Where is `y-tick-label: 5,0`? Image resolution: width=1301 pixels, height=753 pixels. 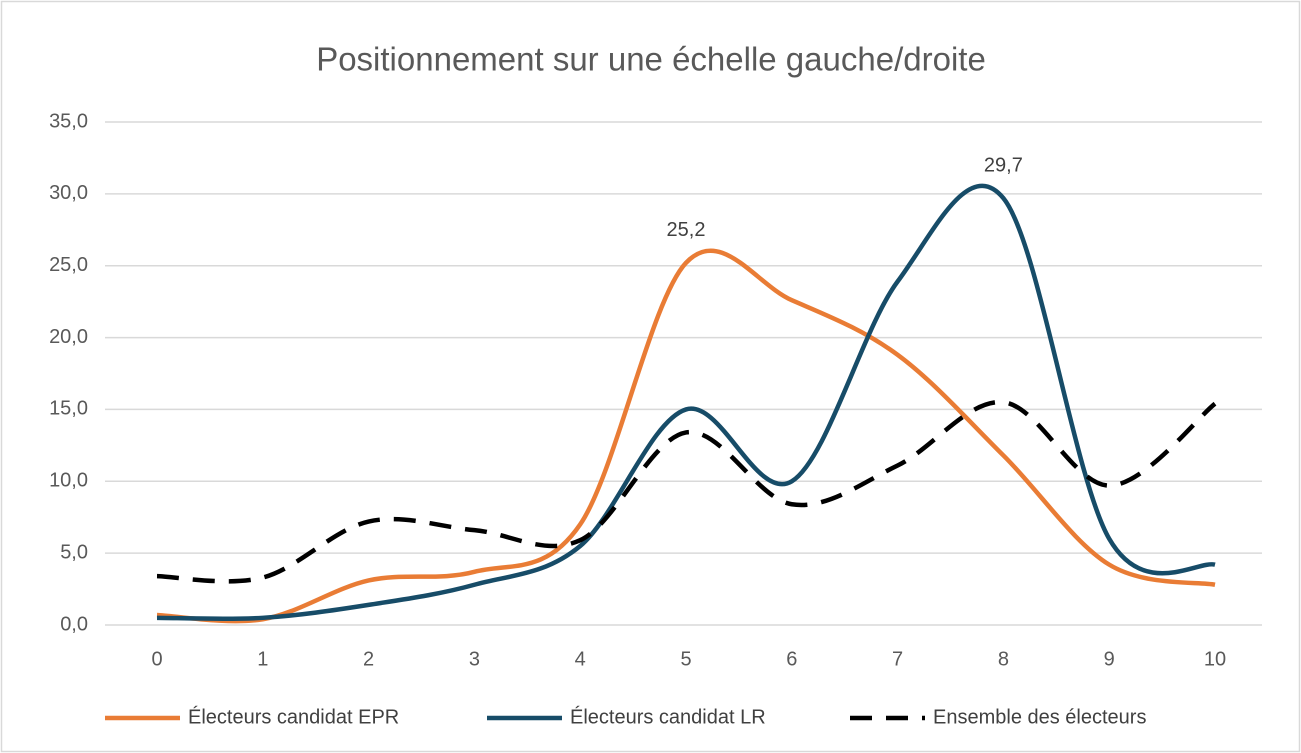 y-tick-label: 5,0 is located at coordinates (74, 552).